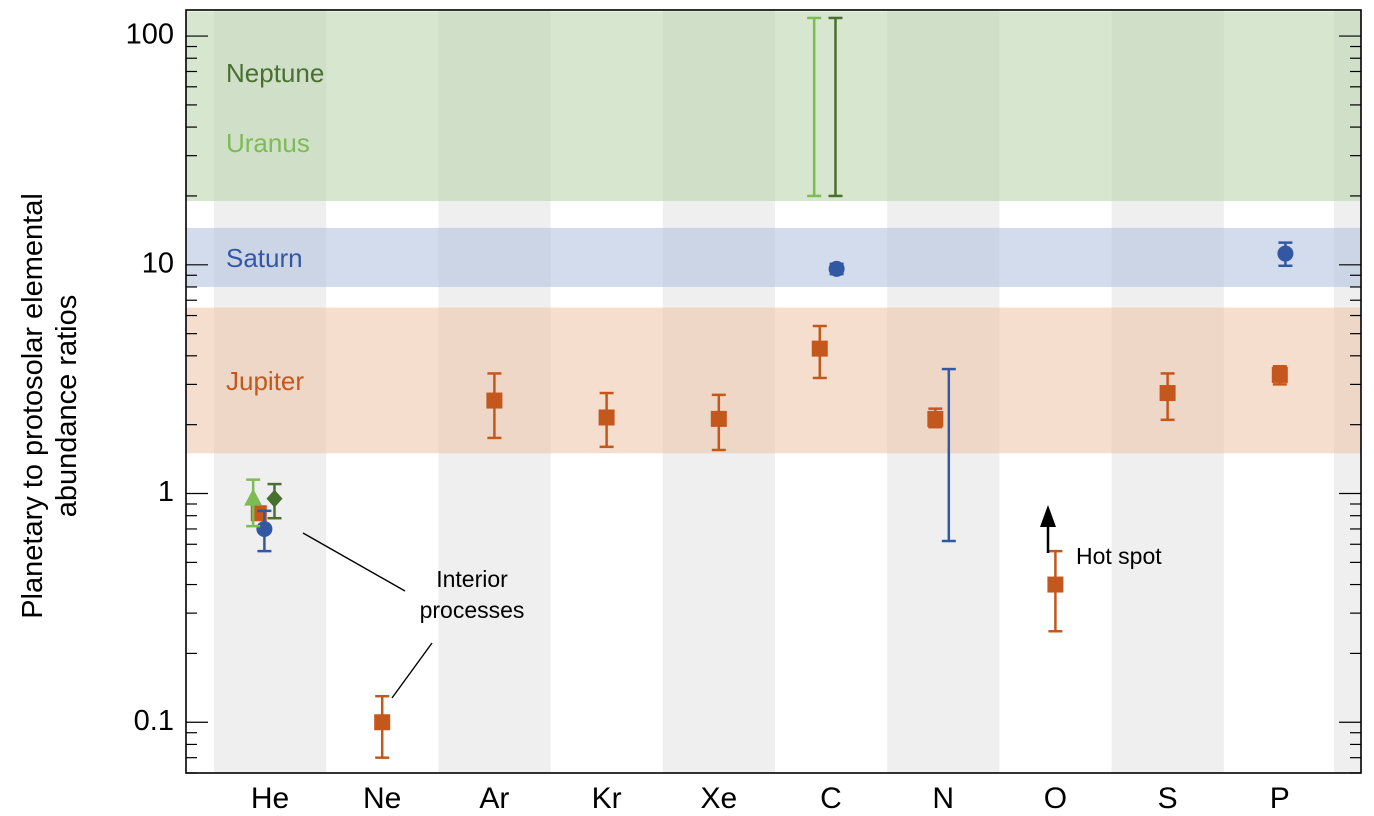 The width and height of the screenshot is (1374, 816). What do you see at coordinates (718, 418) in the screenshot?
I see `marker-jupiter-xe` at bounding box center [718, 418].